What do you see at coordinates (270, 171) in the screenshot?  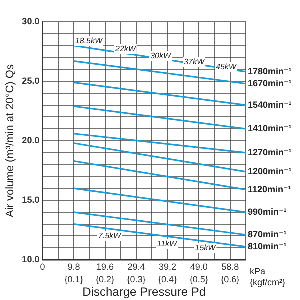 I see `series-label: 1200min⁻¹` at bounding box center [270, 171].